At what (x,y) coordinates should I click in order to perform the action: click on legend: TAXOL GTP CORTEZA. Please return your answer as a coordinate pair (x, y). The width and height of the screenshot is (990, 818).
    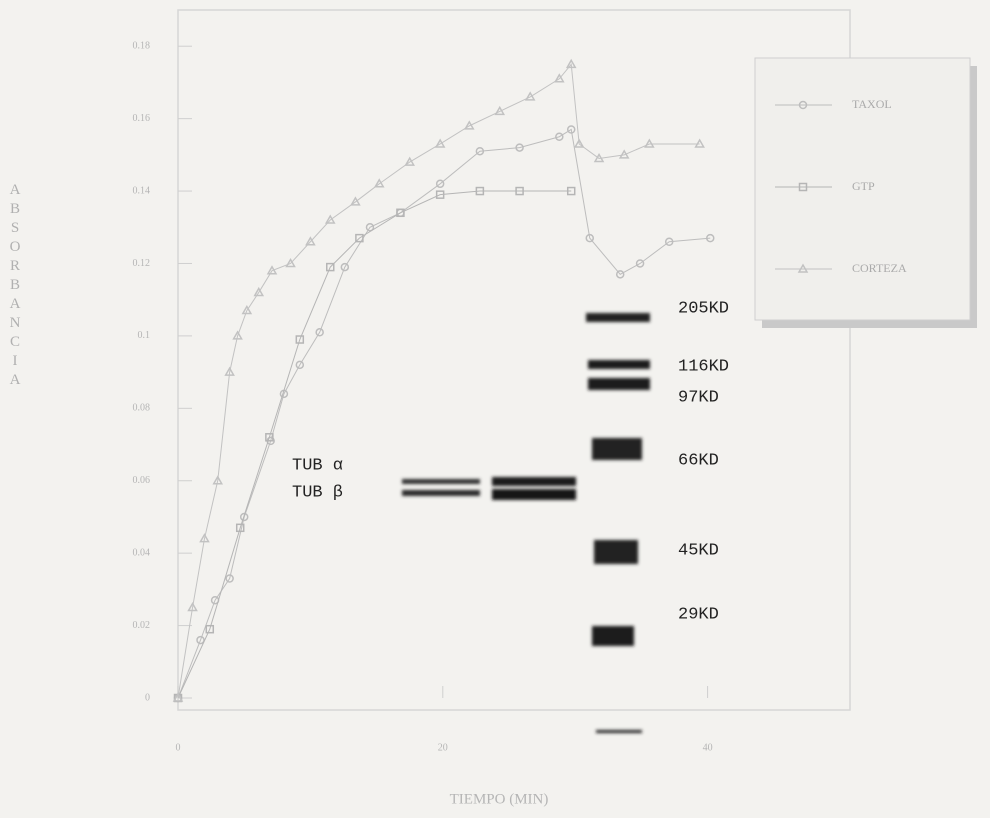
    Looking at the image, I should click on (841, 186).